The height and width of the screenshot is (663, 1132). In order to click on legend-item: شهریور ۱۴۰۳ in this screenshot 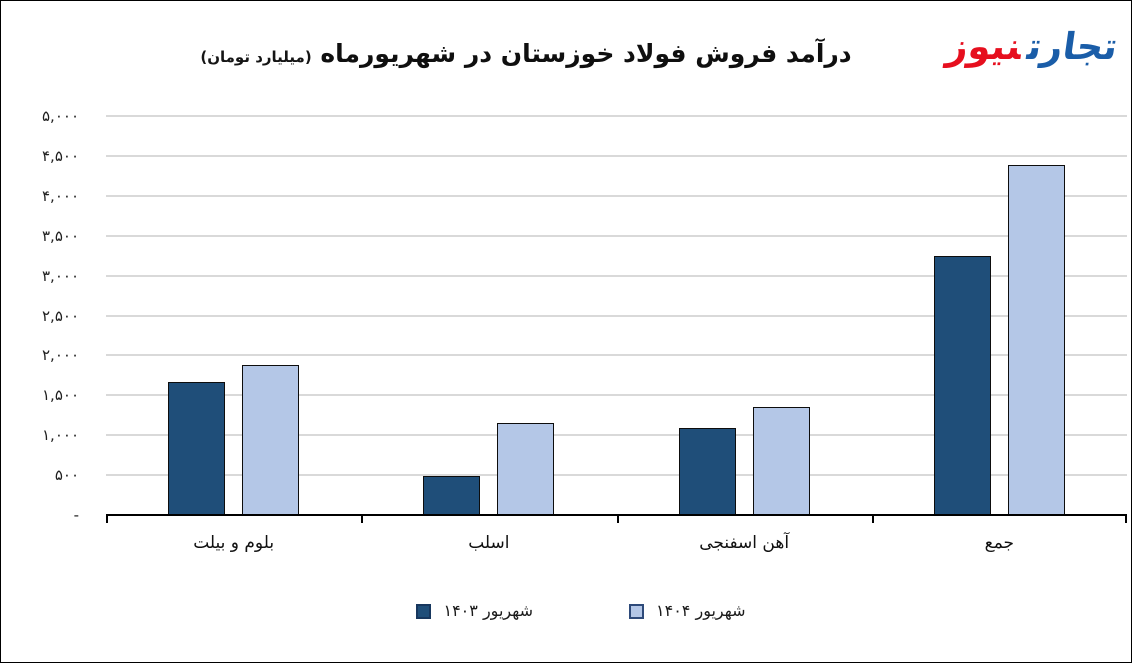, I will do `click(474, 611)`.